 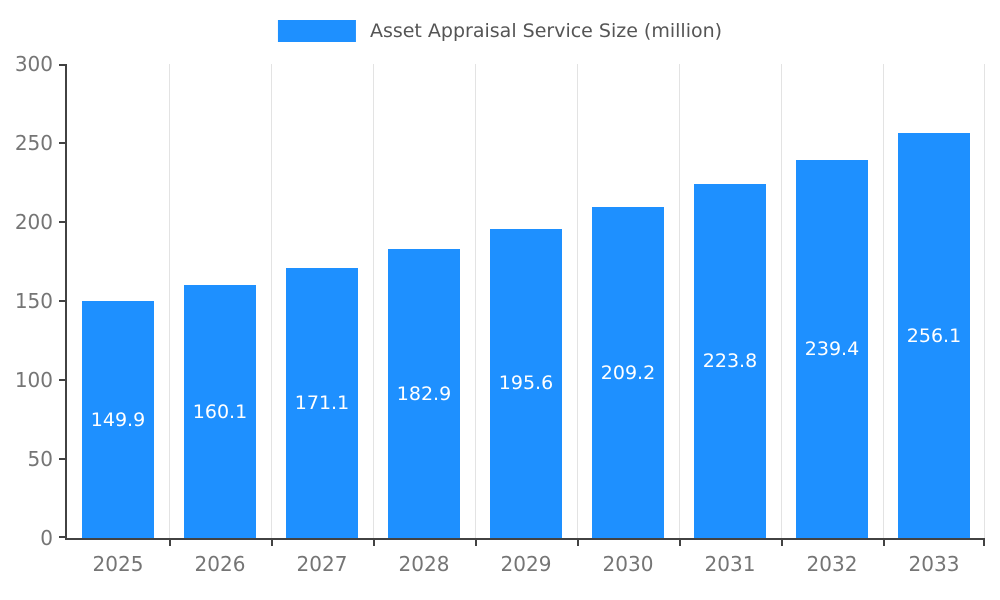 What do you see at coordinates (424, 564) in the screenshot?
I see `x-axis-label: 2028` at bounding box center [424, 564].